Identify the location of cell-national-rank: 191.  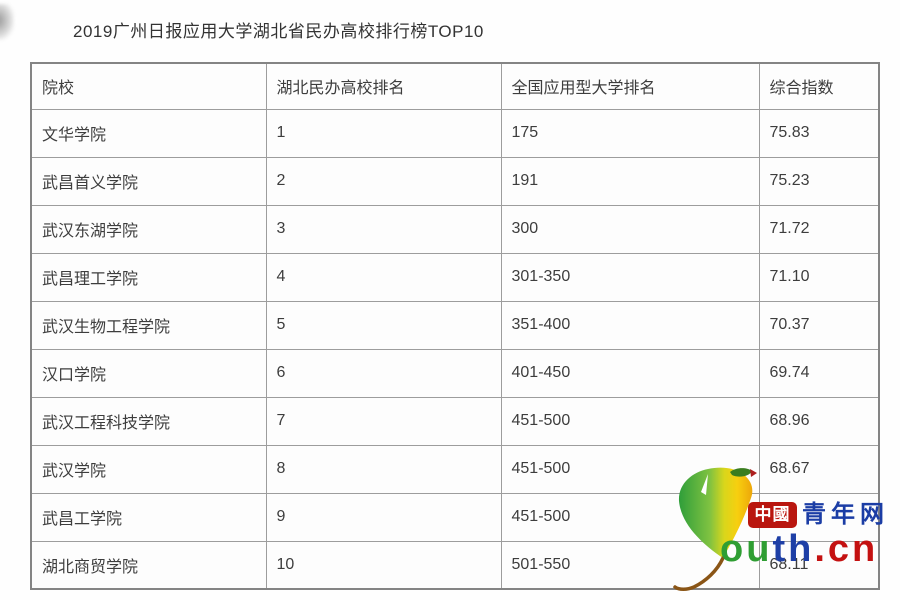
(630, 181).